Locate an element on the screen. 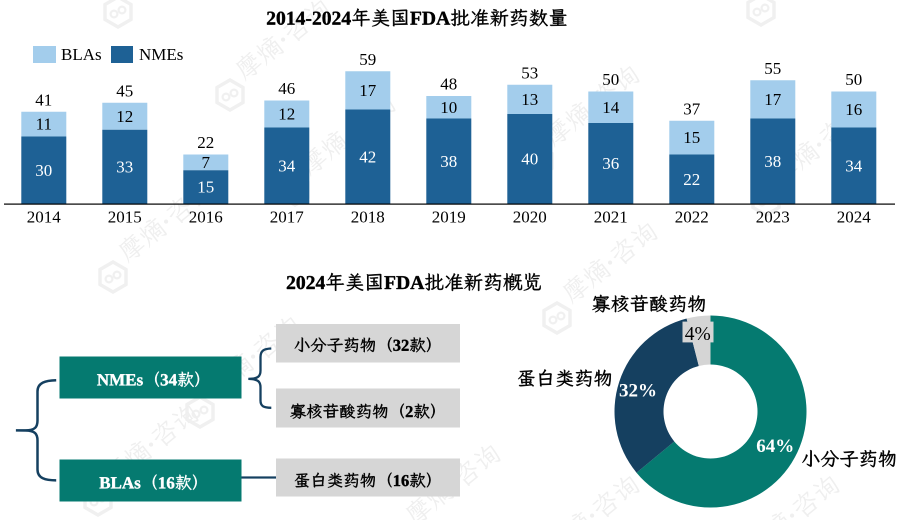  svg-text: 16 is located at coordinates (853, 109).